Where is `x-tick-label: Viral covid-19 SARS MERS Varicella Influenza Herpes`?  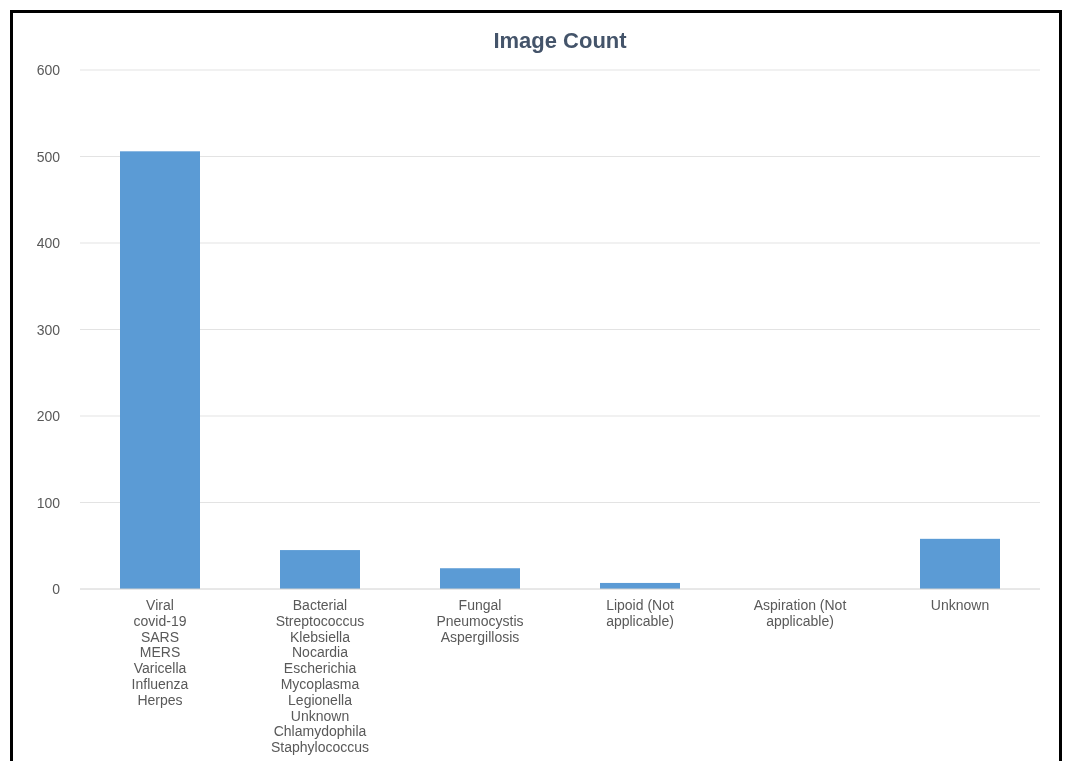 x-tick-label: Viral covid-19 SARS MERS Varicella Influenza Herpes is located at coordinates (160, 652).